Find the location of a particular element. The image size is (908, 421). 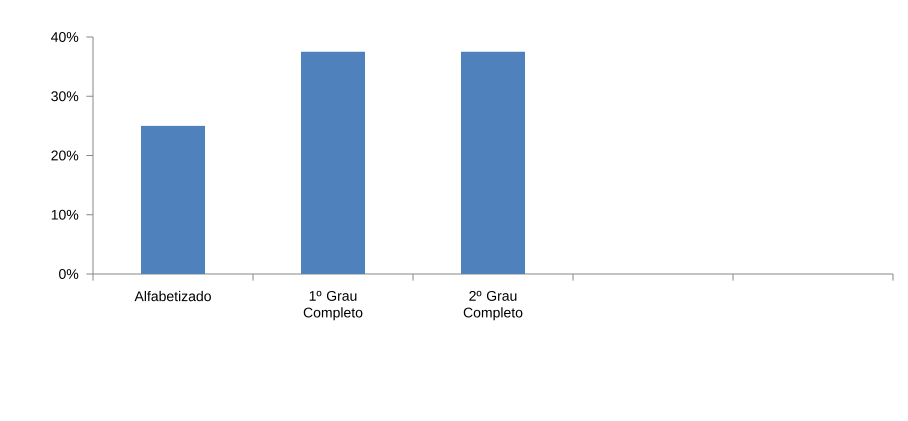

y-tick-label: 10% is located at coordinates (65, 215).